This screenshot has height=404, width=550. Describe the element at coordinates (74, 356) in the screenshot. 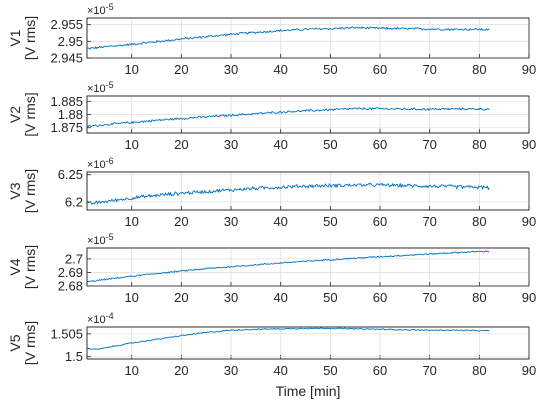

I see `y-tick-label: 1.5` at that location.